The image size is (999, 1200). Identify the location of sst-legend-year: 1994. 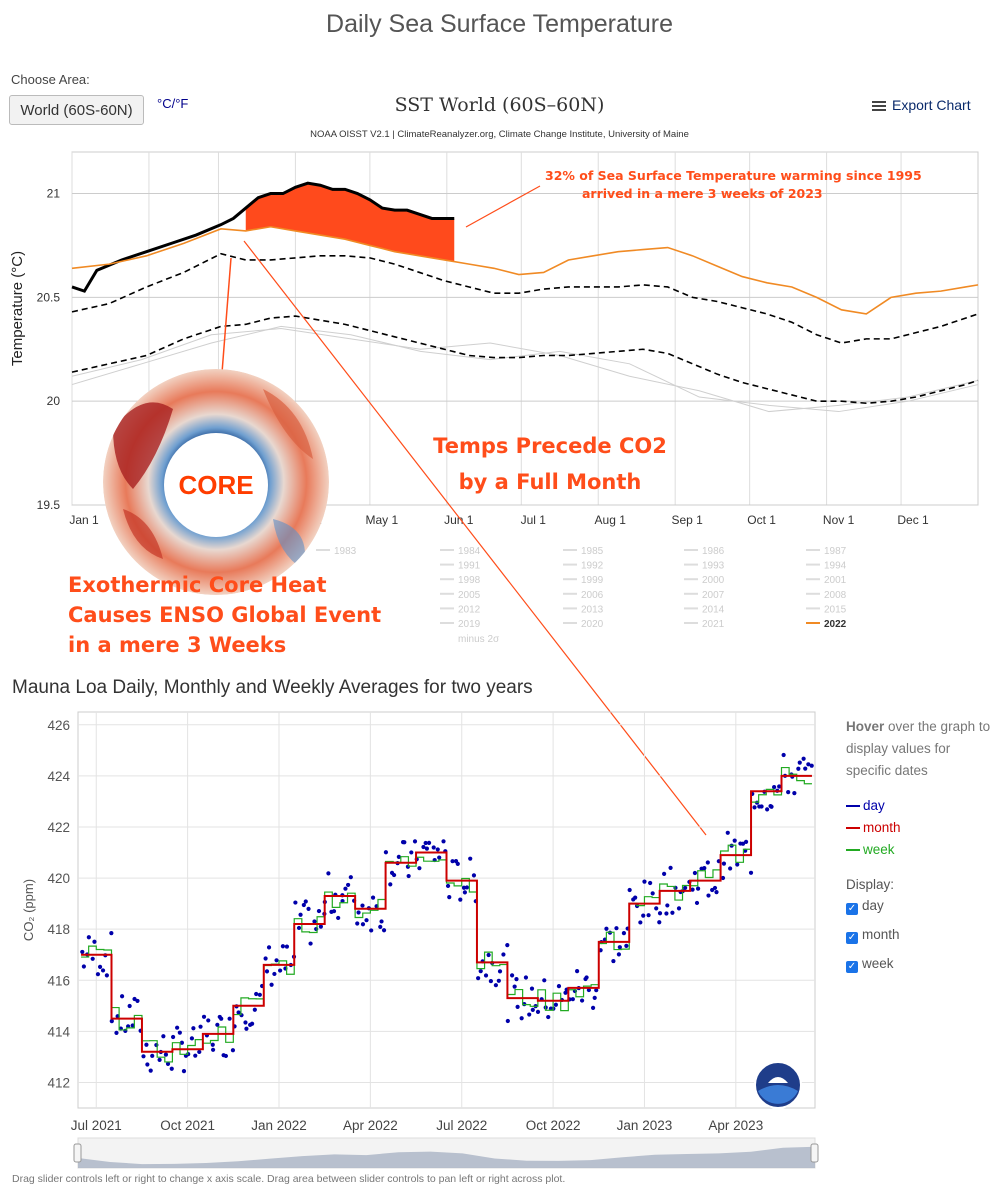
(835, 566).